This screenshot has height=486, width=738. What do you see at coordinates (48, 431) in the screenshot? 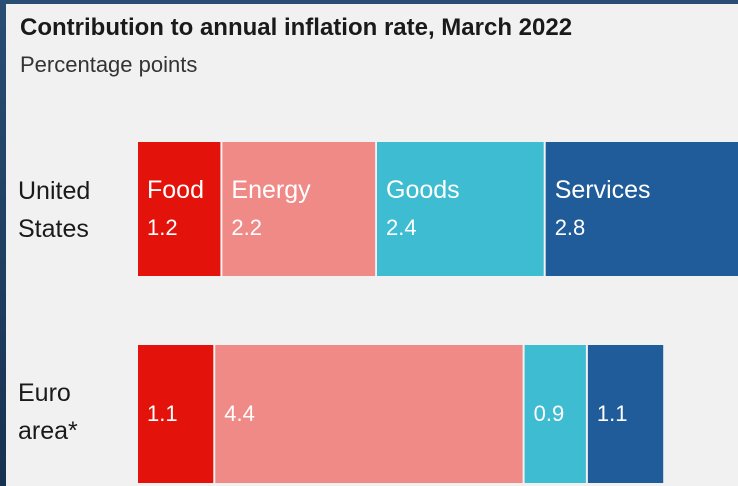
I see `row-label-line: area*` at bounding box center [48, 431].